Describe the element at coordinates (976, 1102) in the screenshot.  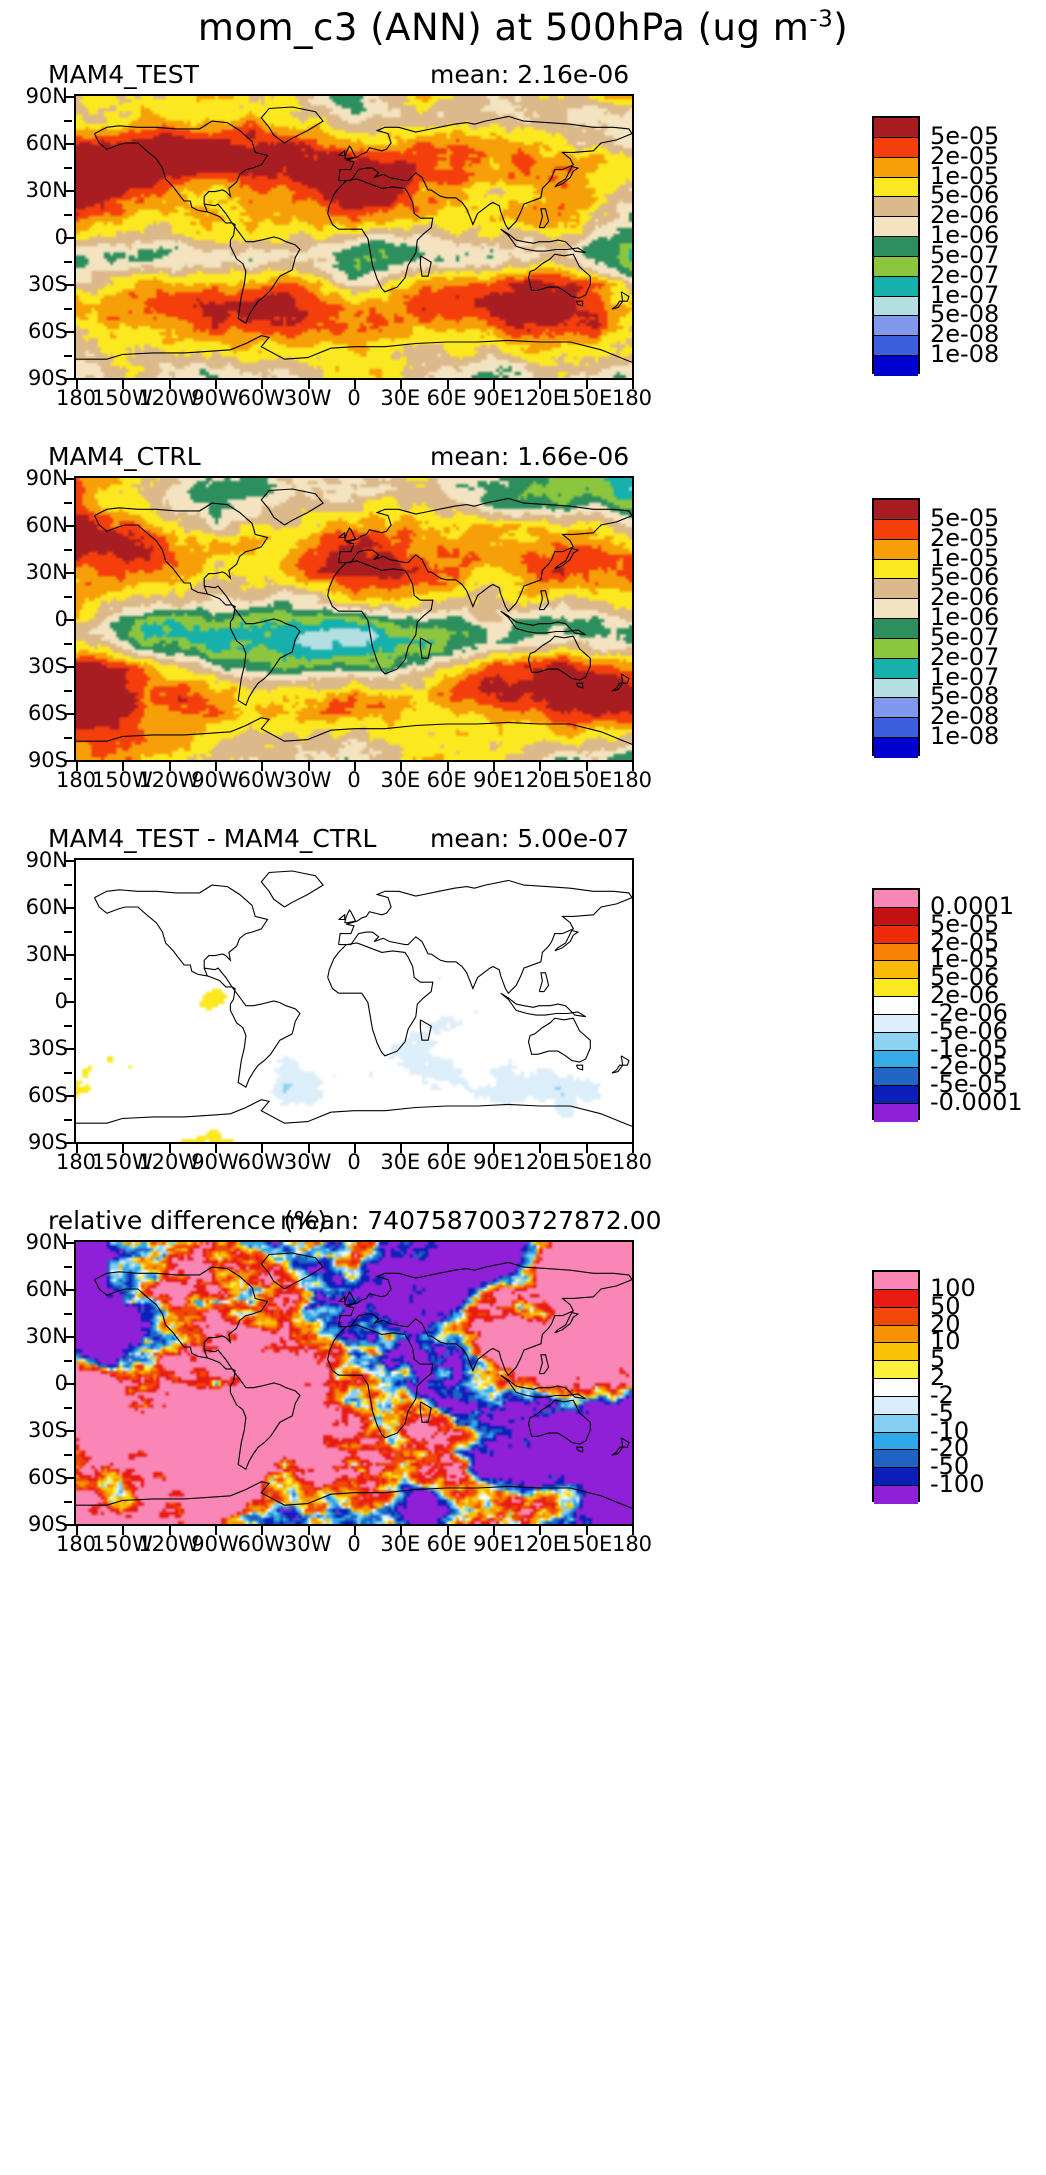
I see `colorbar-tick-label: -0.0001` at that location.